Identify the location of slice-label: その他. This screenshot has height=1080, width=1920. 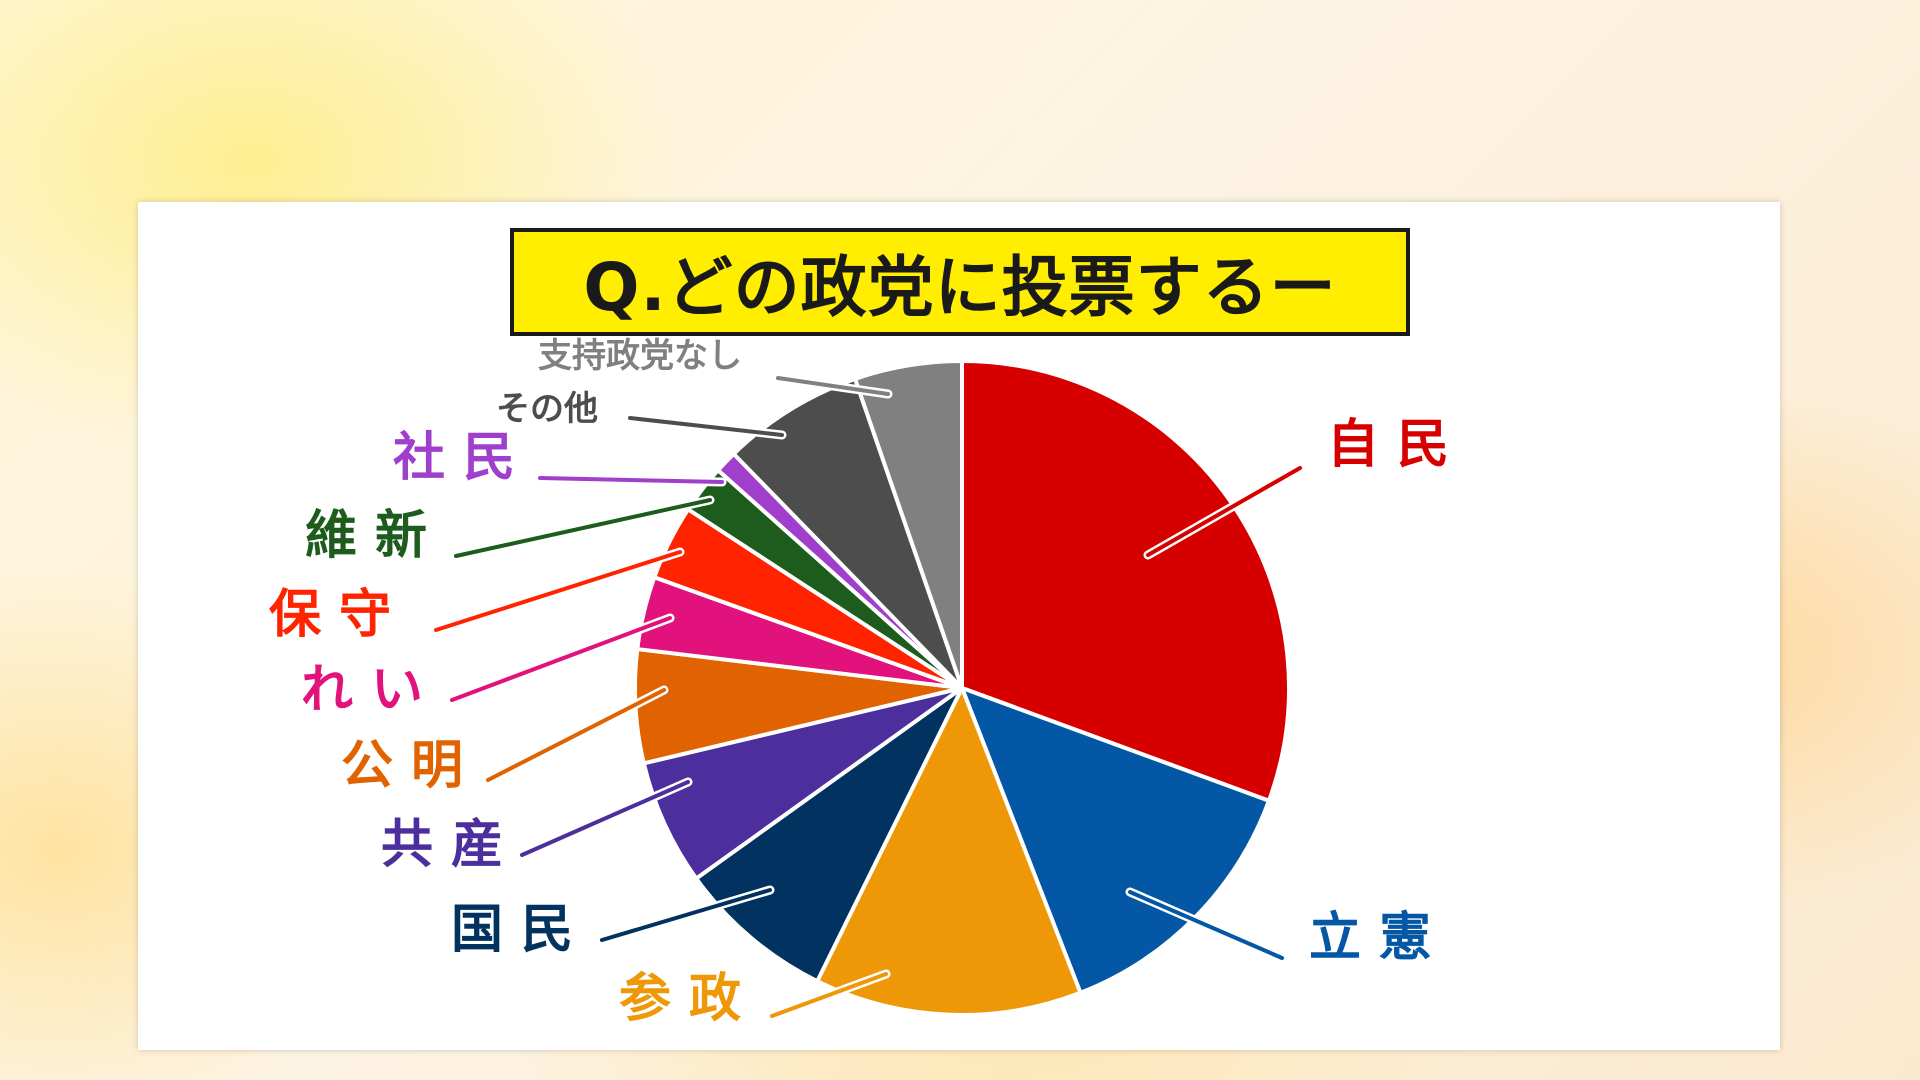
(547, 409).